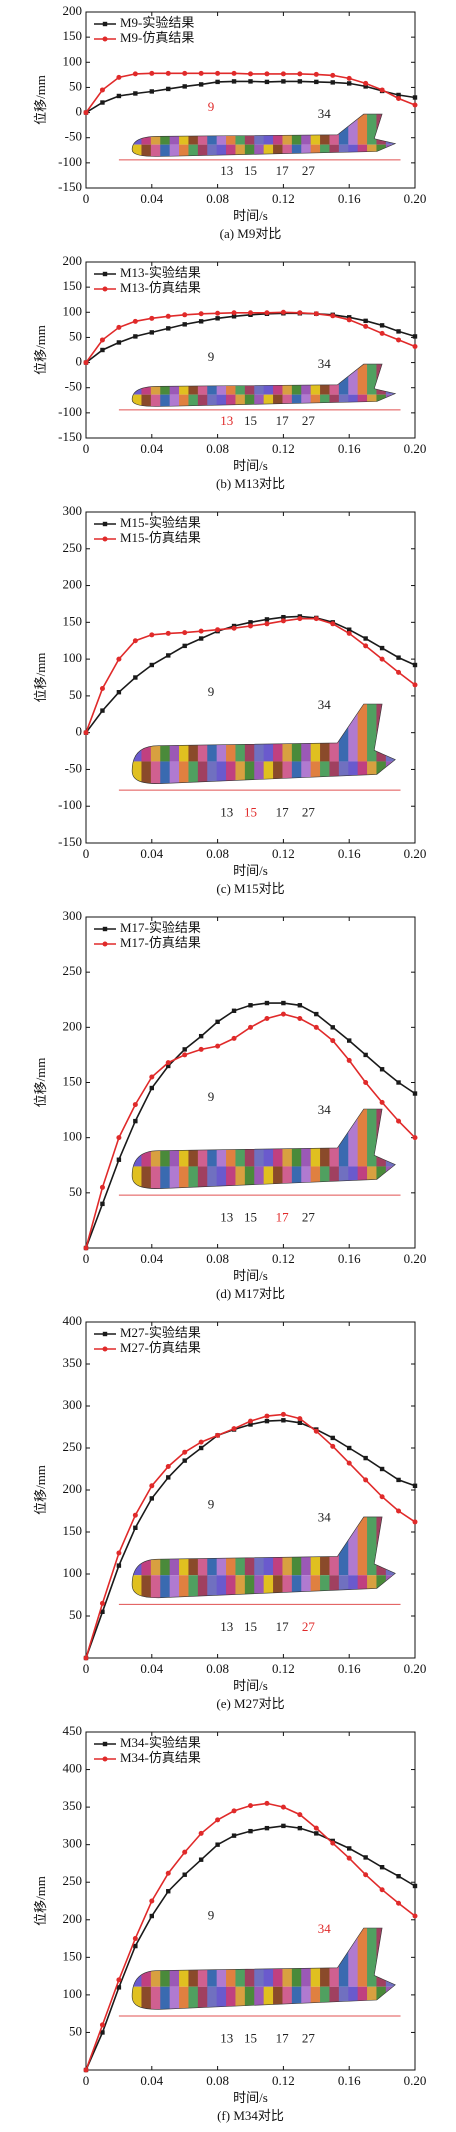 The image size is (456, 2132). What do you see at coordinates (250, 420) in the screenshot?
I see `inset-label: 15` at bounding box center [250, 420].